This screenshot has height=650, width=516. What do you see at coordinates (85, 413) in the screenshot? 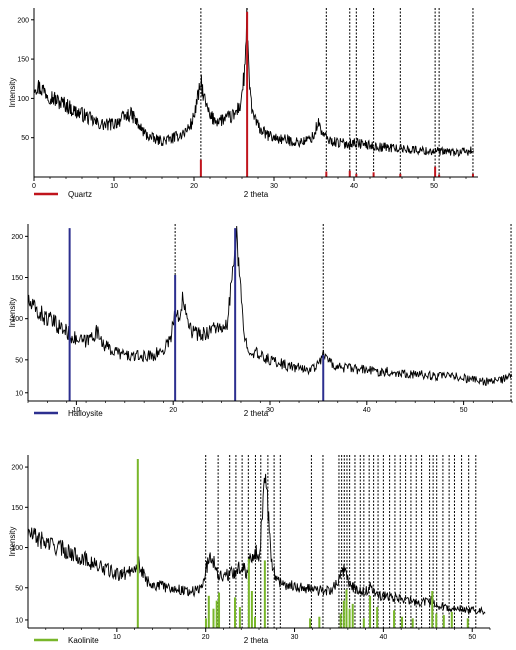
I see `legend-label: Halloysite` at bounding box center [85, 413].